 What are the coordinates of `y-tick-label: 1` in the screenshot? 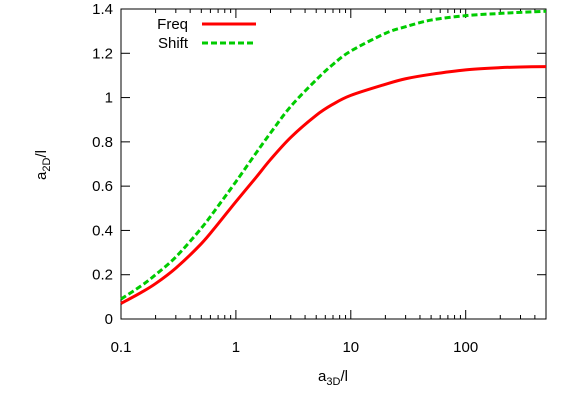 It's located at (109, 98).